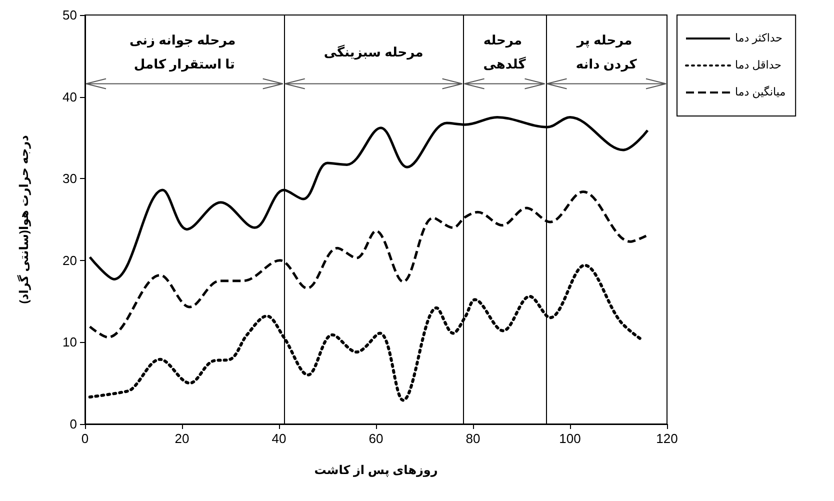 This screenshot has height=501, width=834. What do you see at coordinates (69, 178) in the screenshot?
I see `y-tick-label: 30` at bounding box center [69, 178].